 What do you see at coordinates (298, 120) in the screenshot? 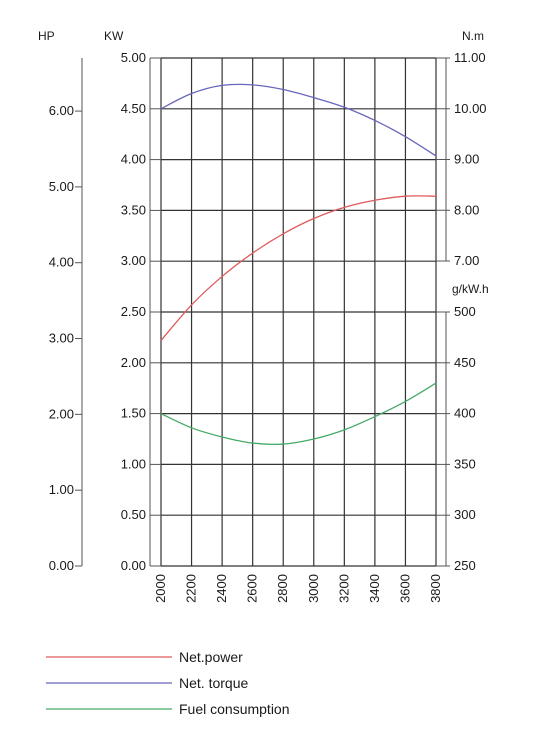
I see `net-torque-line` at bounding box center [298, 120].